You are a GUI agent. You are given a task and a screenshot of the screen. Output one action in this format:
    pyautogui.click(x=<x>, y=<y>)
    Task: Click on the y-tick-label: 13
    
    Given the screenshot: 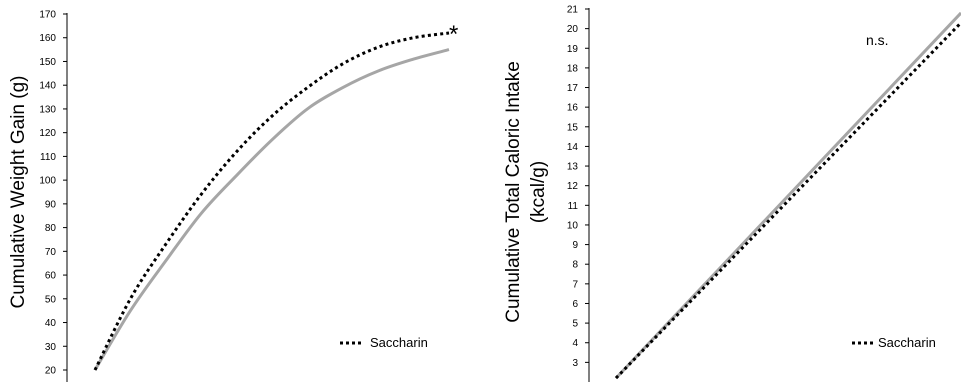 What is the action you would take?
    pyautogui.click(x=573, y=167)
    